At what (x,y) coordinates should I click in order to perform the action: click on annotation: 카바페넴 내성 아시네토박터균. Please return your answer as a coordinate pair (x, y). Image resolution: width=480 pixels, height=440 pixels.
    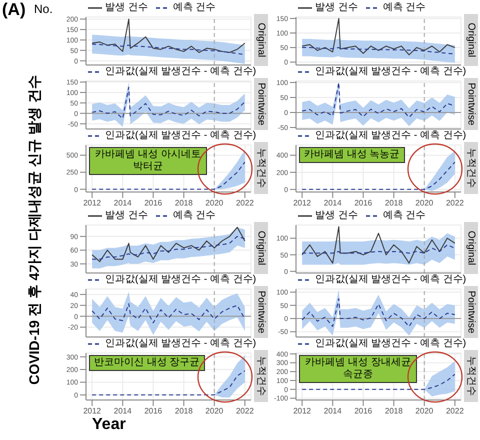
    Looking at the image, I should click on (148, 161).